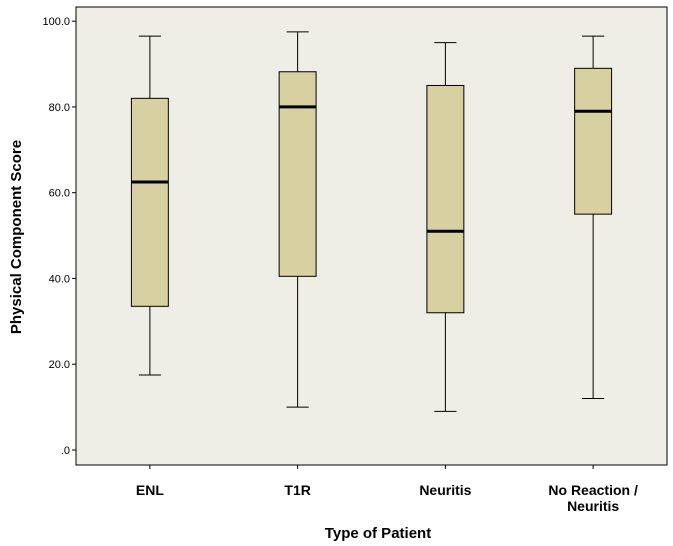 This screenshot has width=673, height=546. What do you see at coordinates (56, 22) in the screenshot?
I see `y-tick-label: 100.0` at bounding box center [56, 22].